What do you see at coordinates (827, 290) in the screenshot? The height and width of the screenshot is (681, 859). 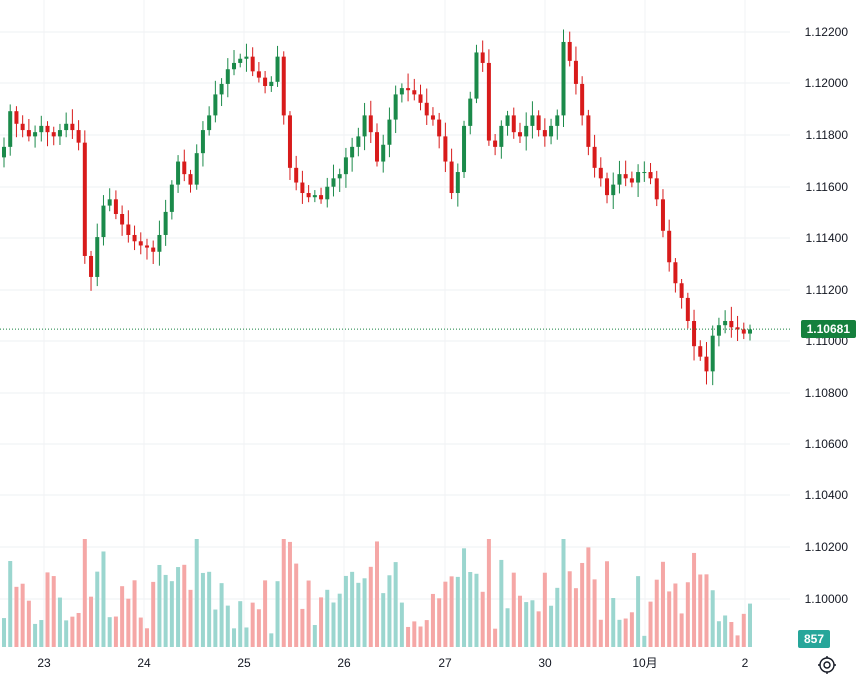 I see `y-tick-label: 1.11200` at bounding box center [827, 290].